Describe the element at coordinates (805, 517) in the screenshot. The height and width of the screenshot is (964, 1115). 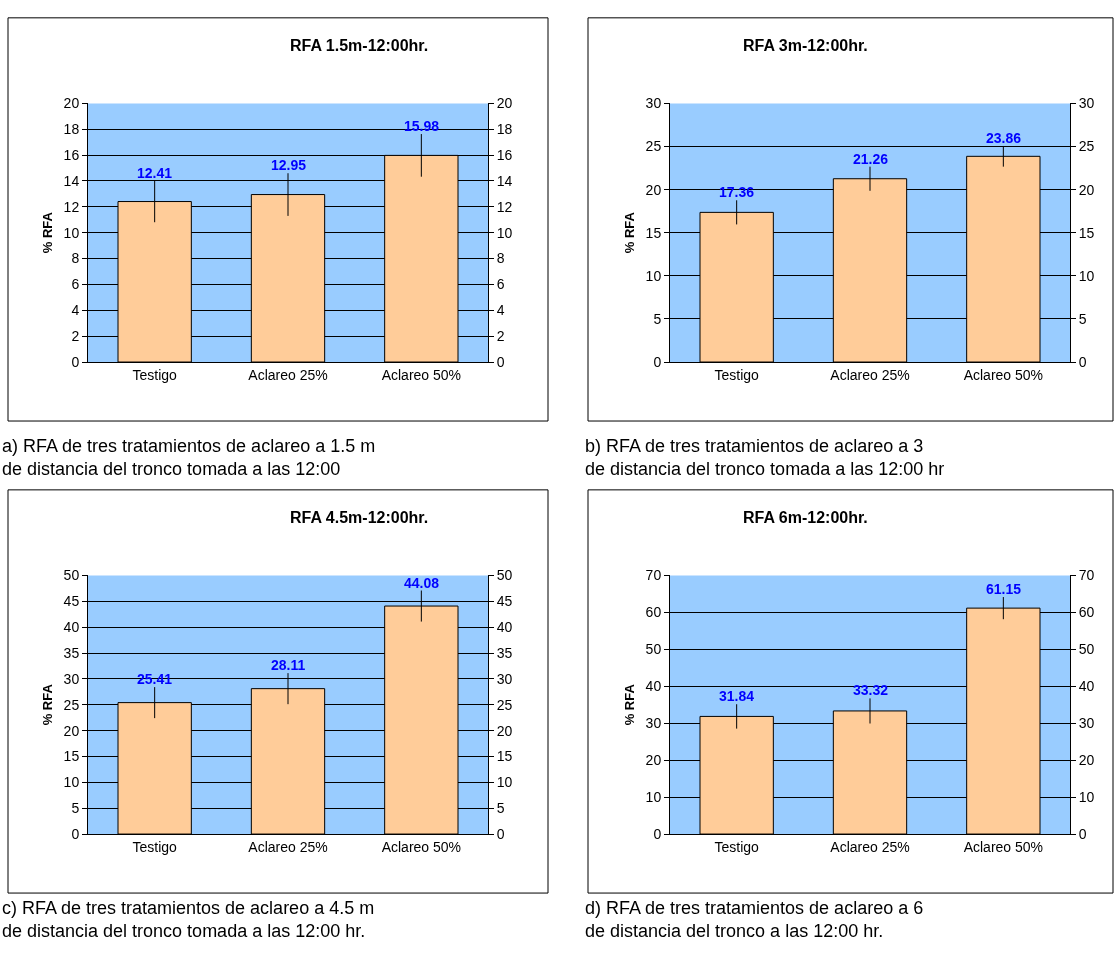
I see `chart-title: RFA 6m-12:00hr.` at that location.